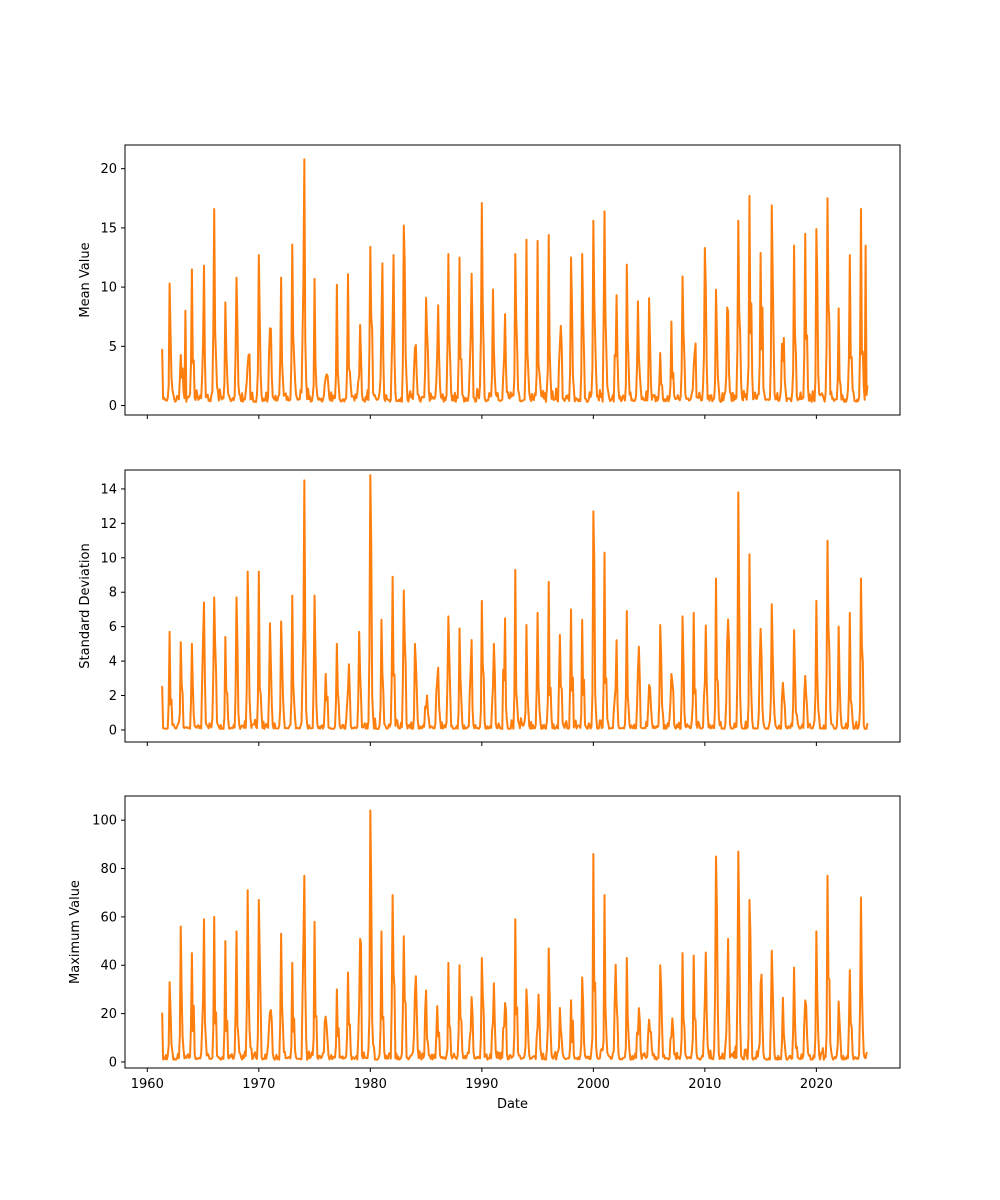 This screenshot has width=1000, height=1200. I want to click on y-axis-label: Maximum Value, so click(75, 932).